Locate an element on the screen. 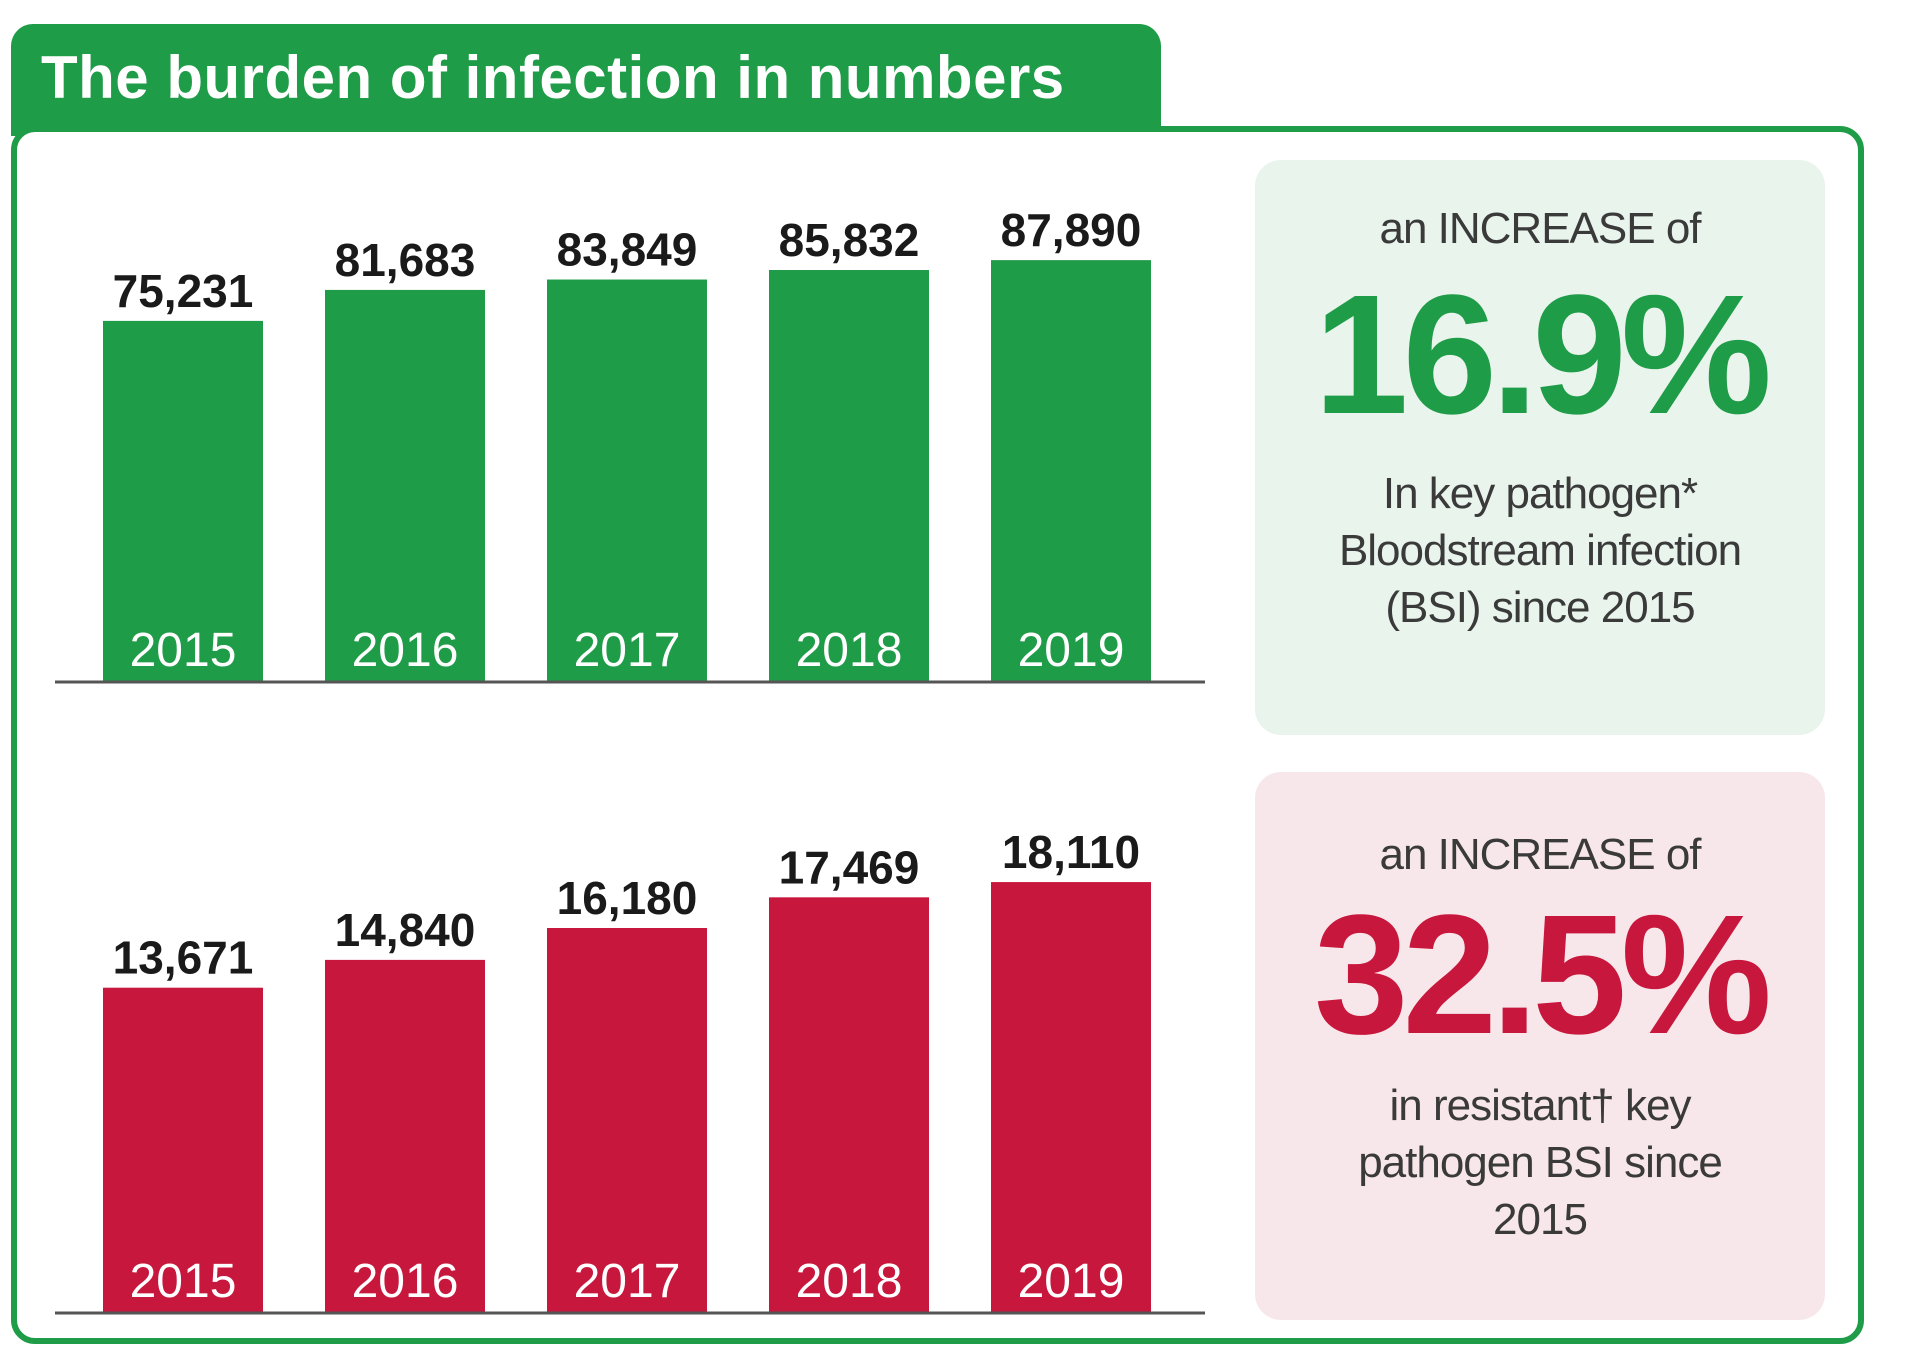 This screenshot has width=1920, height=1358. stat-desc-line: 2015 is located at coordinates (1540, 1219).